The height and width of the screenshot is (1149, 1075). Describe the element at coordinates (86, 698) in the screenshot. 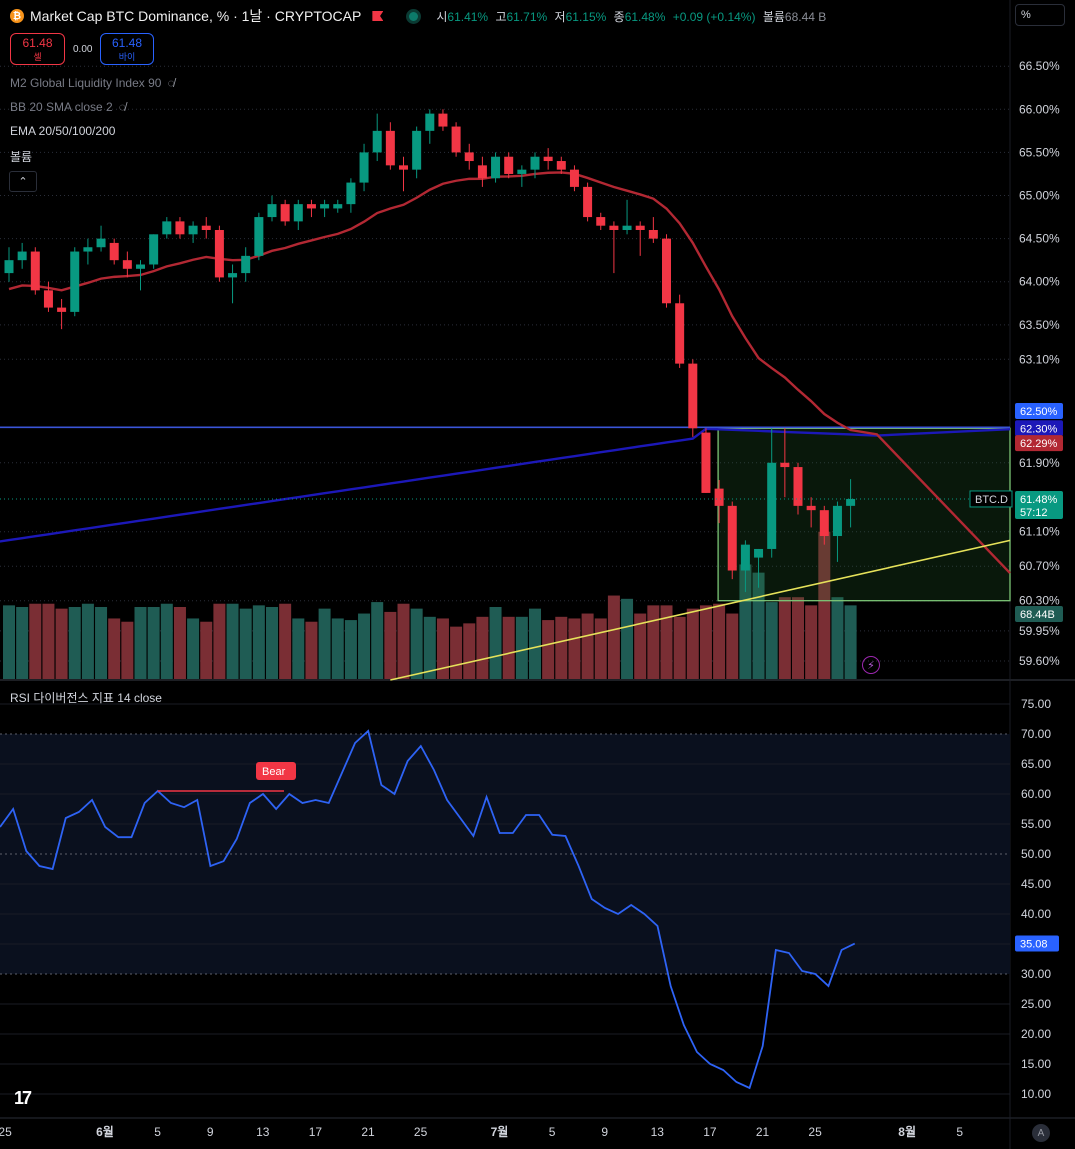

I see `rsi-title: RSI 다이버전스 지표 14 close` at that location.